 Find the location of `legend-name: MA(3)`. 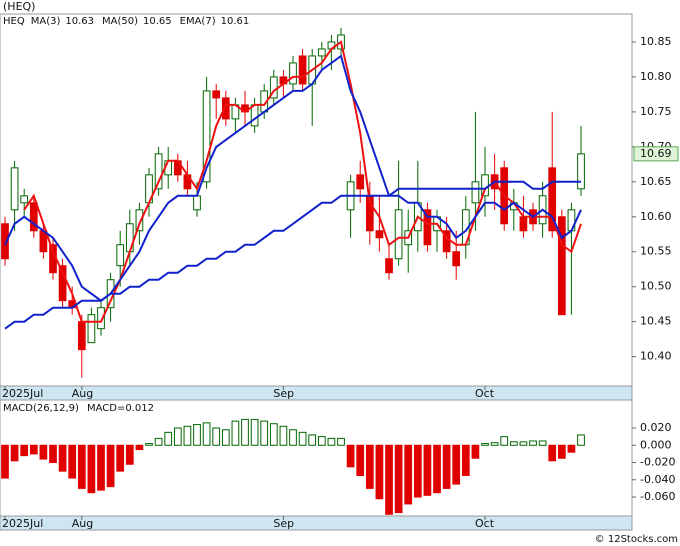

legend-name: MA(3) is located at coordinates (46, 21).